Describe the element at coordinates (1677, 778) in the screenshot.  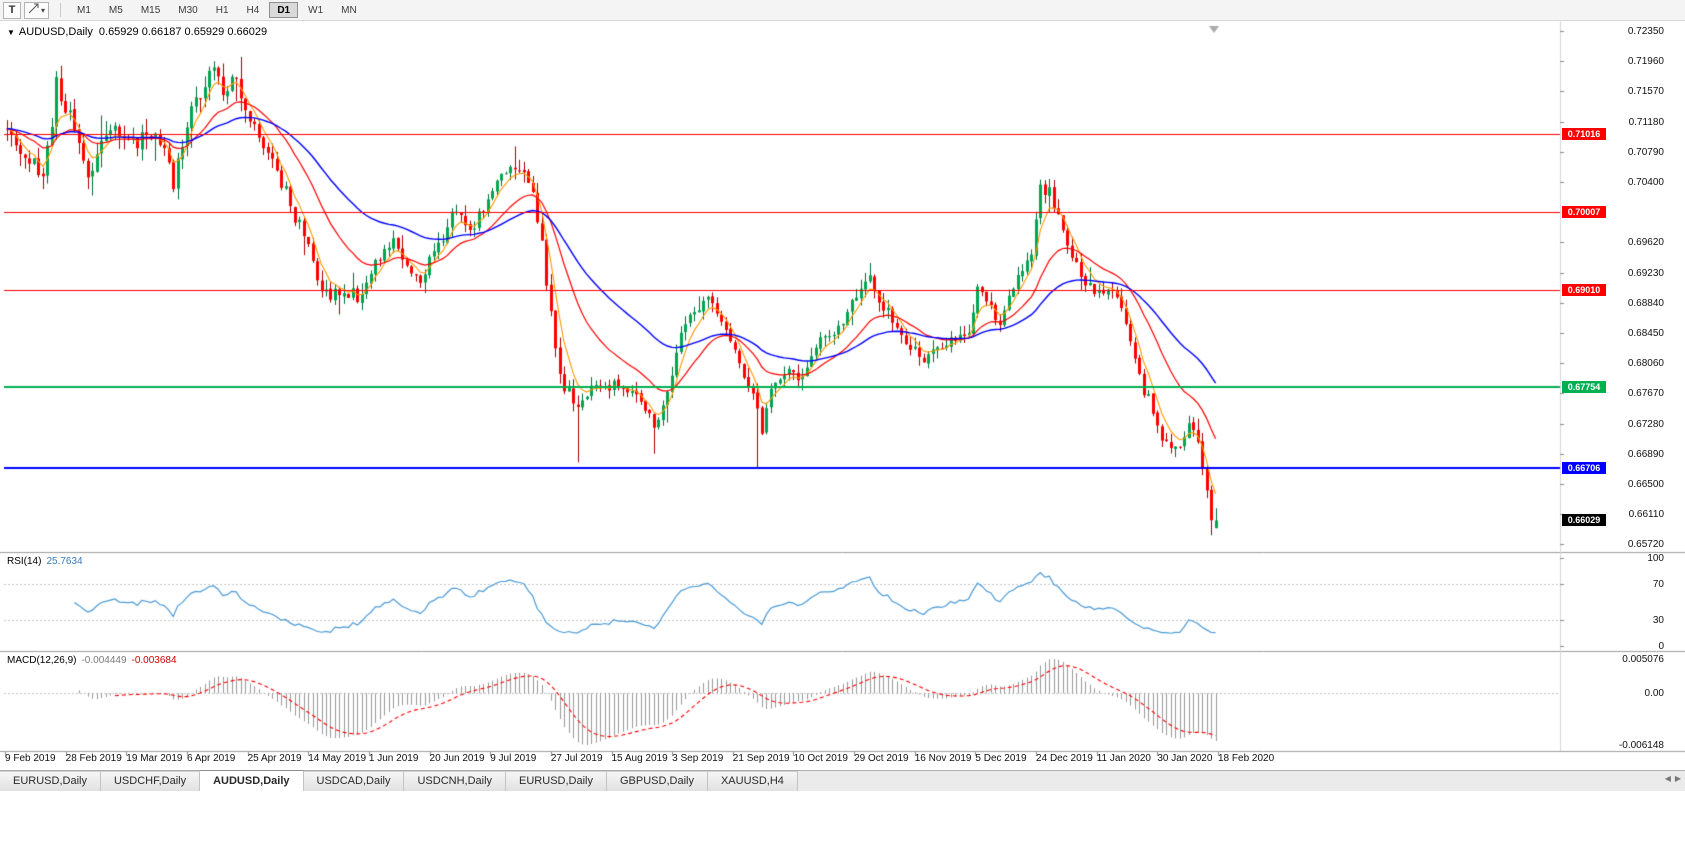
I see `tab-scroll-right-icon: ▶` at that location.